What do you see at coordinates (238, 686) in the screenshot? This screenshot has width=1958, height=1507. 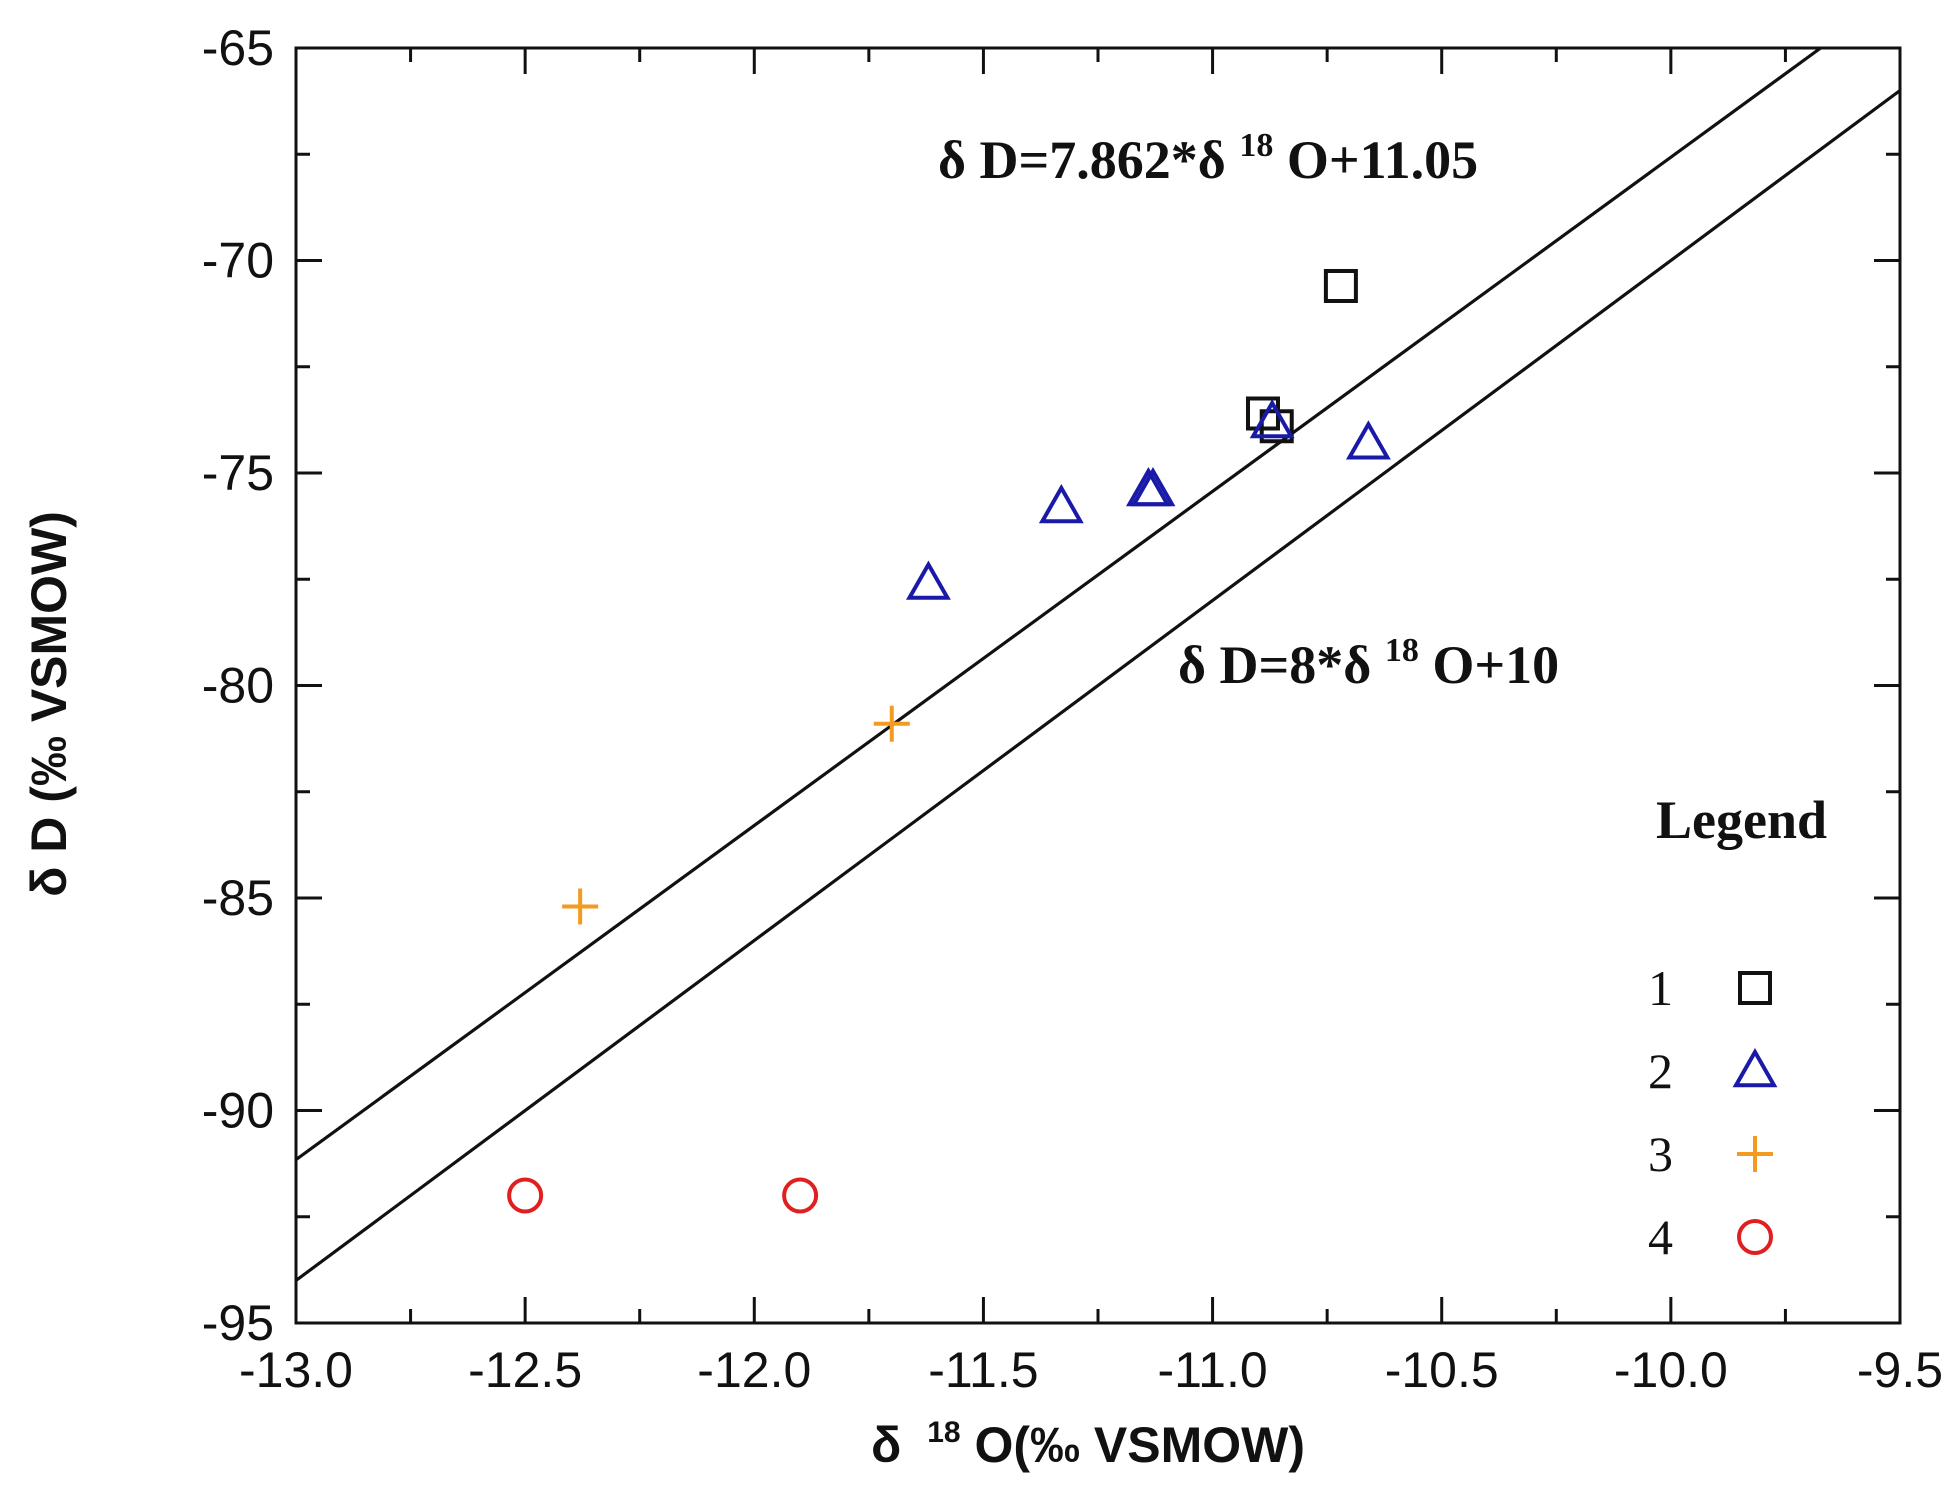 I see `y-tick-label: -80` at bounding box center [238, 686].